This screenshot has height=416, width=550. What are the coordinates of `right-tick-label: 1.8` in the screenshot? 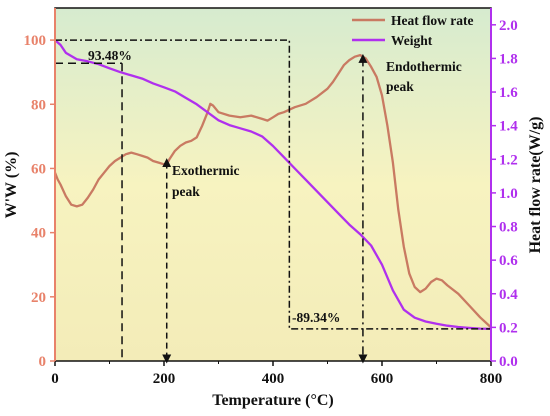 It's located at (508, 59).